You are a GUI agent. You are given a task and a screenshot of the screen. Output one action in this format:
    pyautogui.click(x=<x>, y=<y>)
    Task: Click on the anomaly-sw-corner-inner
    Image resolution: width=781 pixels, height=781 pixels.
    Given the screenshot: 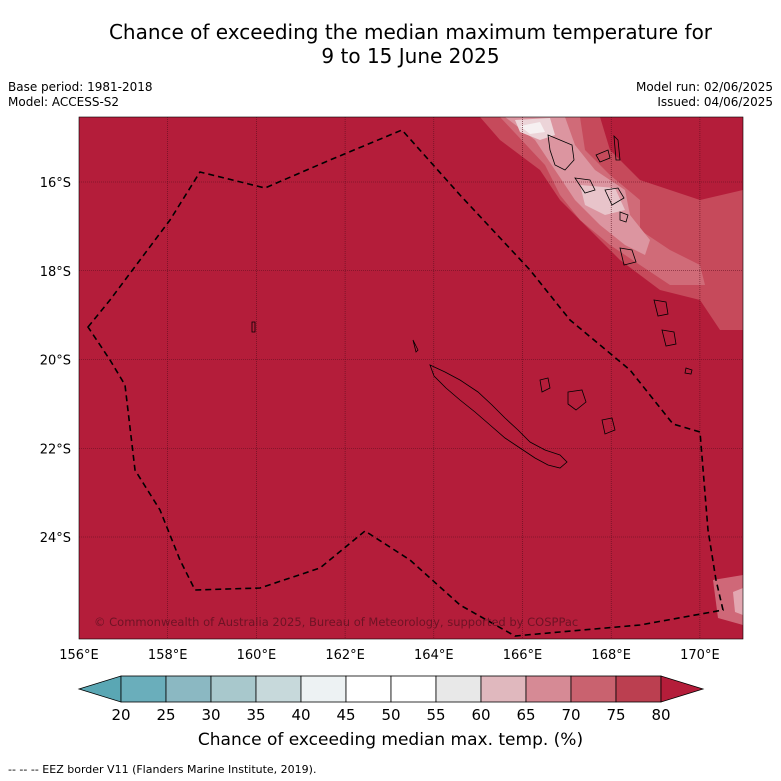 What is the action you would take?
    pyautogui.click(x=738, y=601)
    